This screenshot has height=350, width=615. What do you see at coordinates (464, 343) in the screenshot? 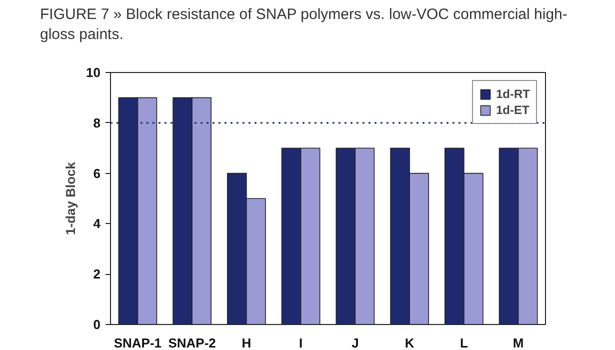
I see `x-tick-label: L` at bounding box center [464, 343].